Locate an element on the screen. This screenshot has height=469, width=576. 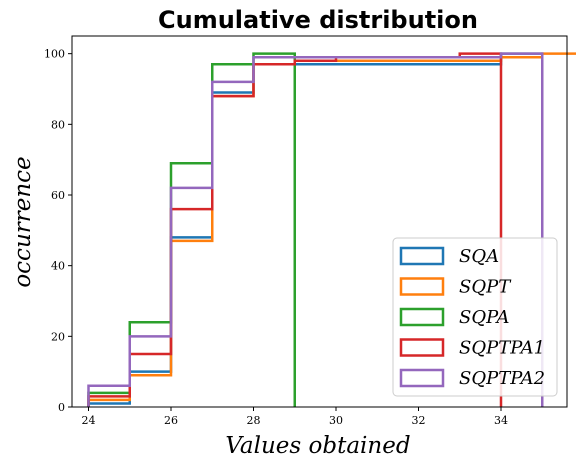
legend-label-sqa: SQA is located at coordinates (479, 256).